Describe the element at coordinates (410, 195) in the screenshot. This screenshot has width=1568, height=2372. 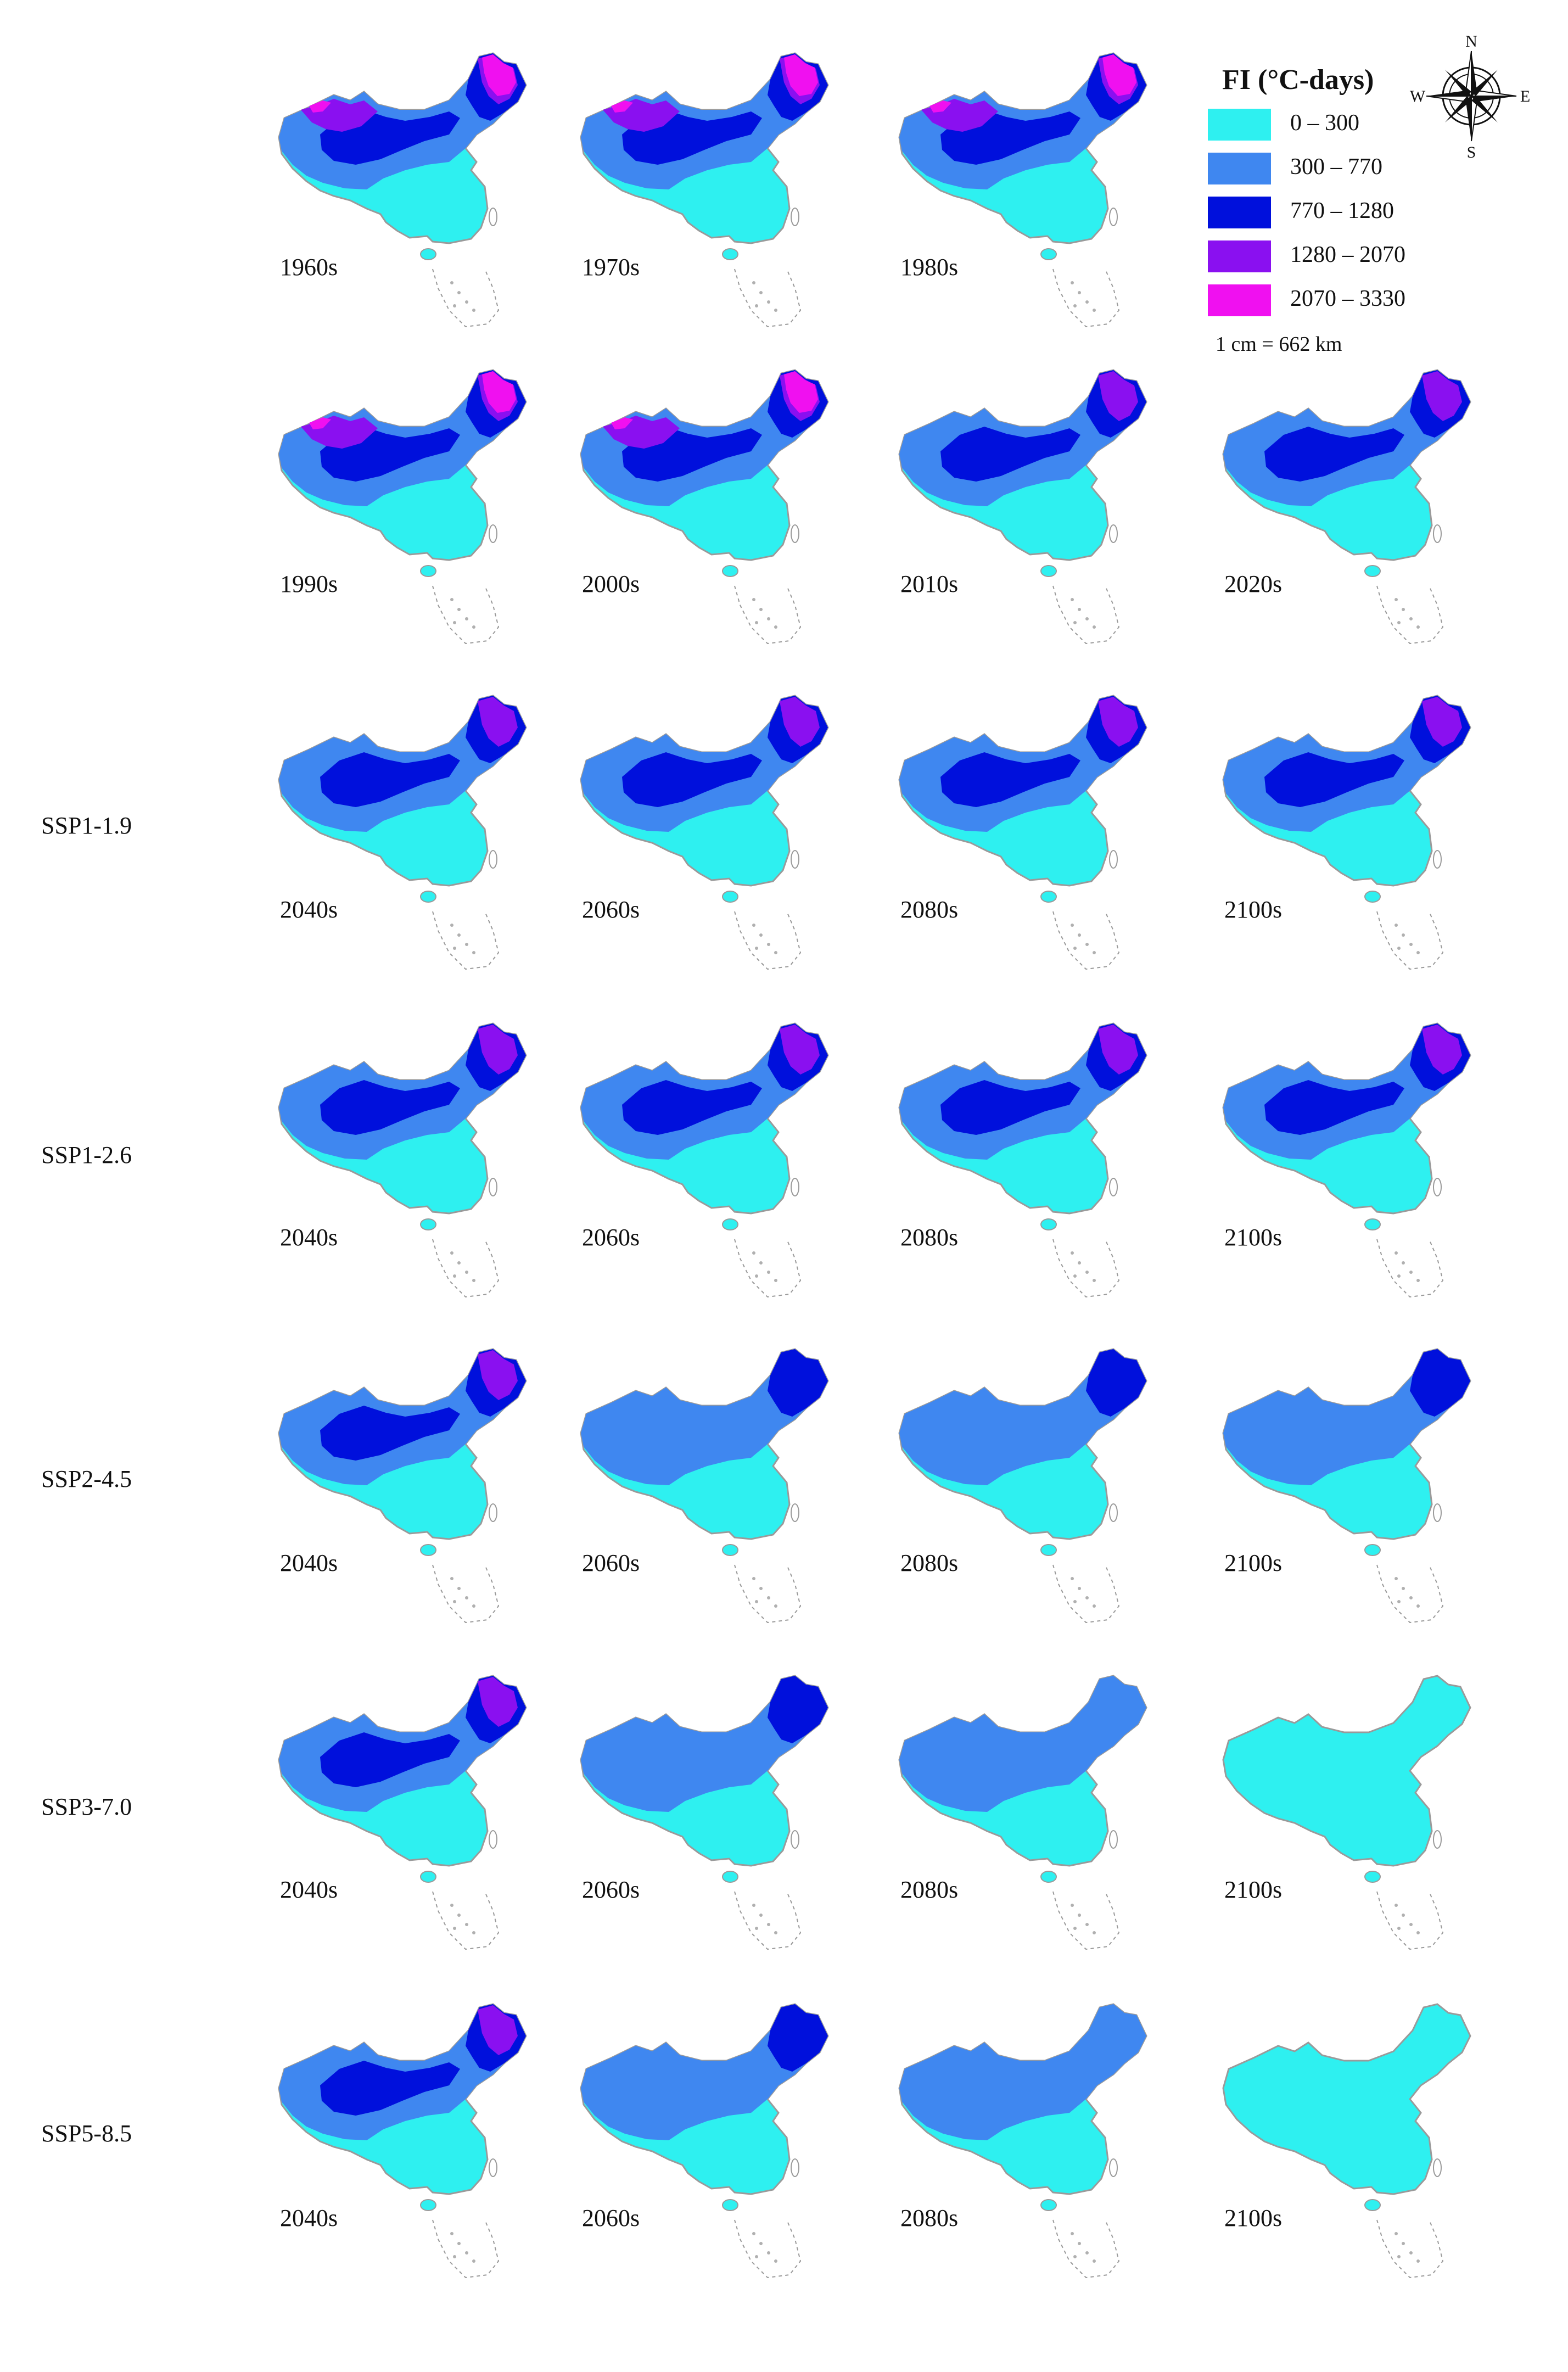
I see `map-panel: 1960s` at that location.